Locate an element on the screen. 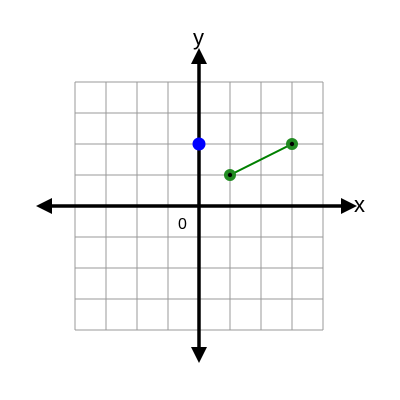 Image resolution: width=400 pixels, height=400 pixels. origin-label: 0 is located at coordinates (182, 224).